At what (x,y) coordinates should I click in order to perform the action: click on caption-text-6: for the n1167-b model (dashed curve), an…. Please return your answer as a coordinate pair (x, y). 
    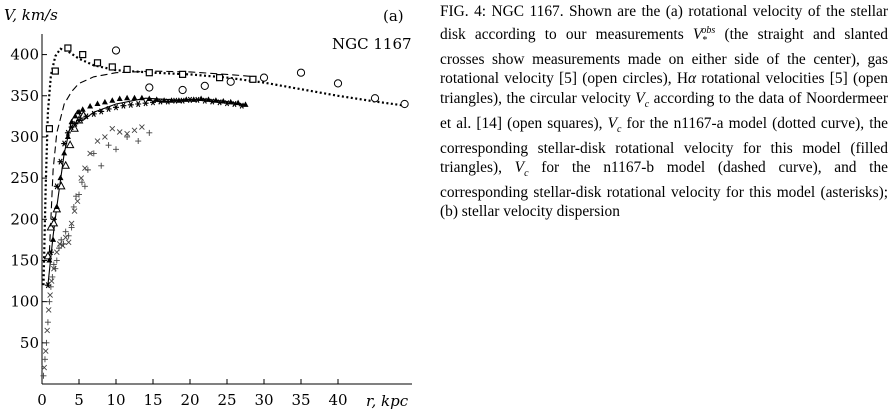
    Looking at the image, I should click on (664, 190).